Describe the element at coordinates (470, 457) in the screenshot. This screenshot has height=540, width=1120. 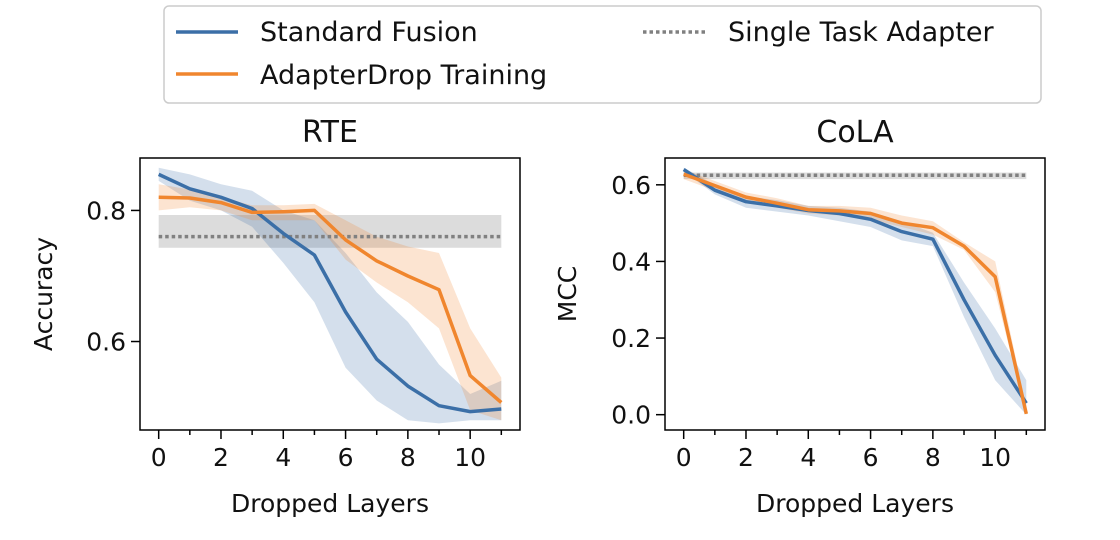
I see `x-tick-label-10-rte: 10` at that location.